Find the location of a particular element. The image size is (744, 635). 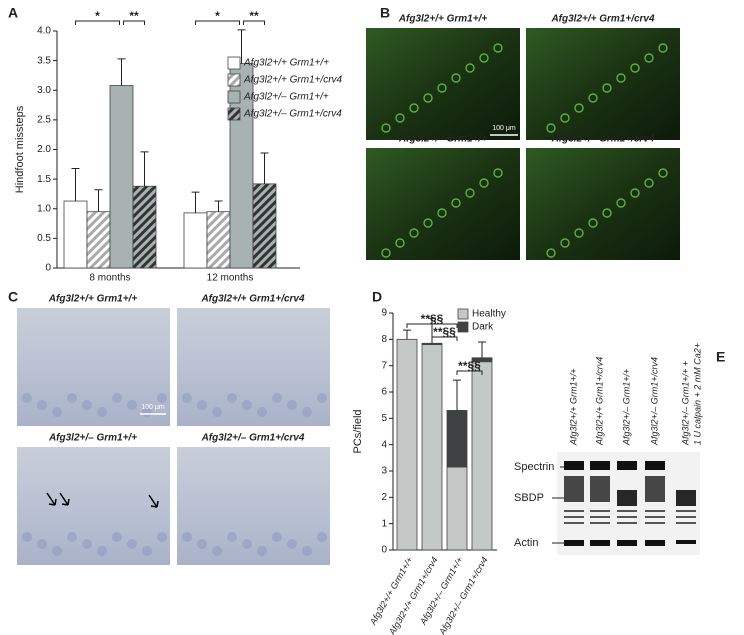

y-tick-label: 3.0 is located at coordinates (44, 90).